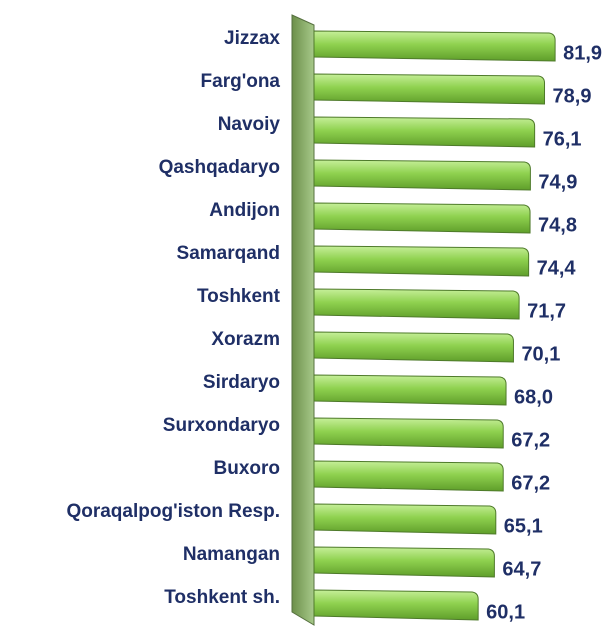 This screenshot has height=633, width=605. What do you see at coordinates (523, 526) in the screenshot?
I see `value-label: 65,1` at bounding box center [523, 526].